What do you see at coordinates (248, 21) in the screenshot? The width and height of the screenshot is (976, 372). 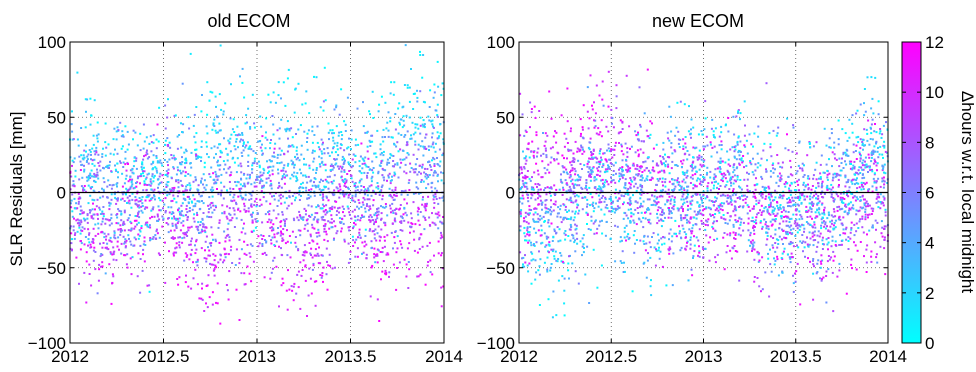 I see `old-ecom-title: old ECOM` at bounding box center [248, 21].